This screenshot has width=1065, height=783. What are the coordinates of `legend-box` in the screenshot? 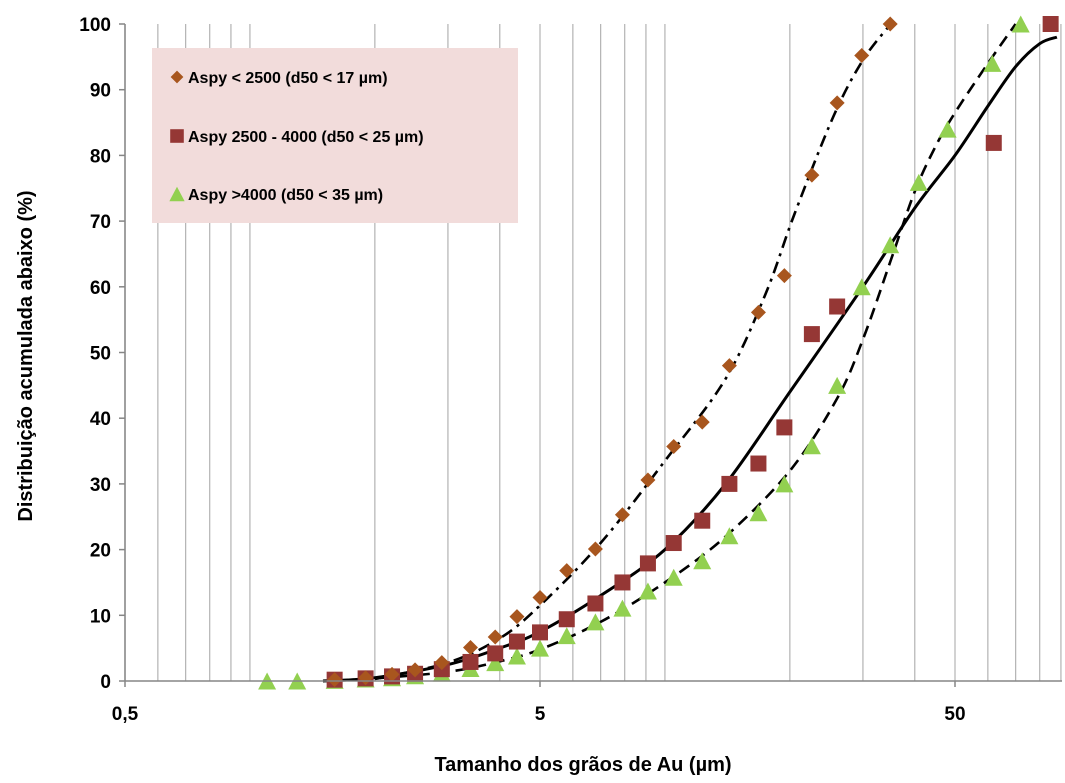 It's located at (335, 135).